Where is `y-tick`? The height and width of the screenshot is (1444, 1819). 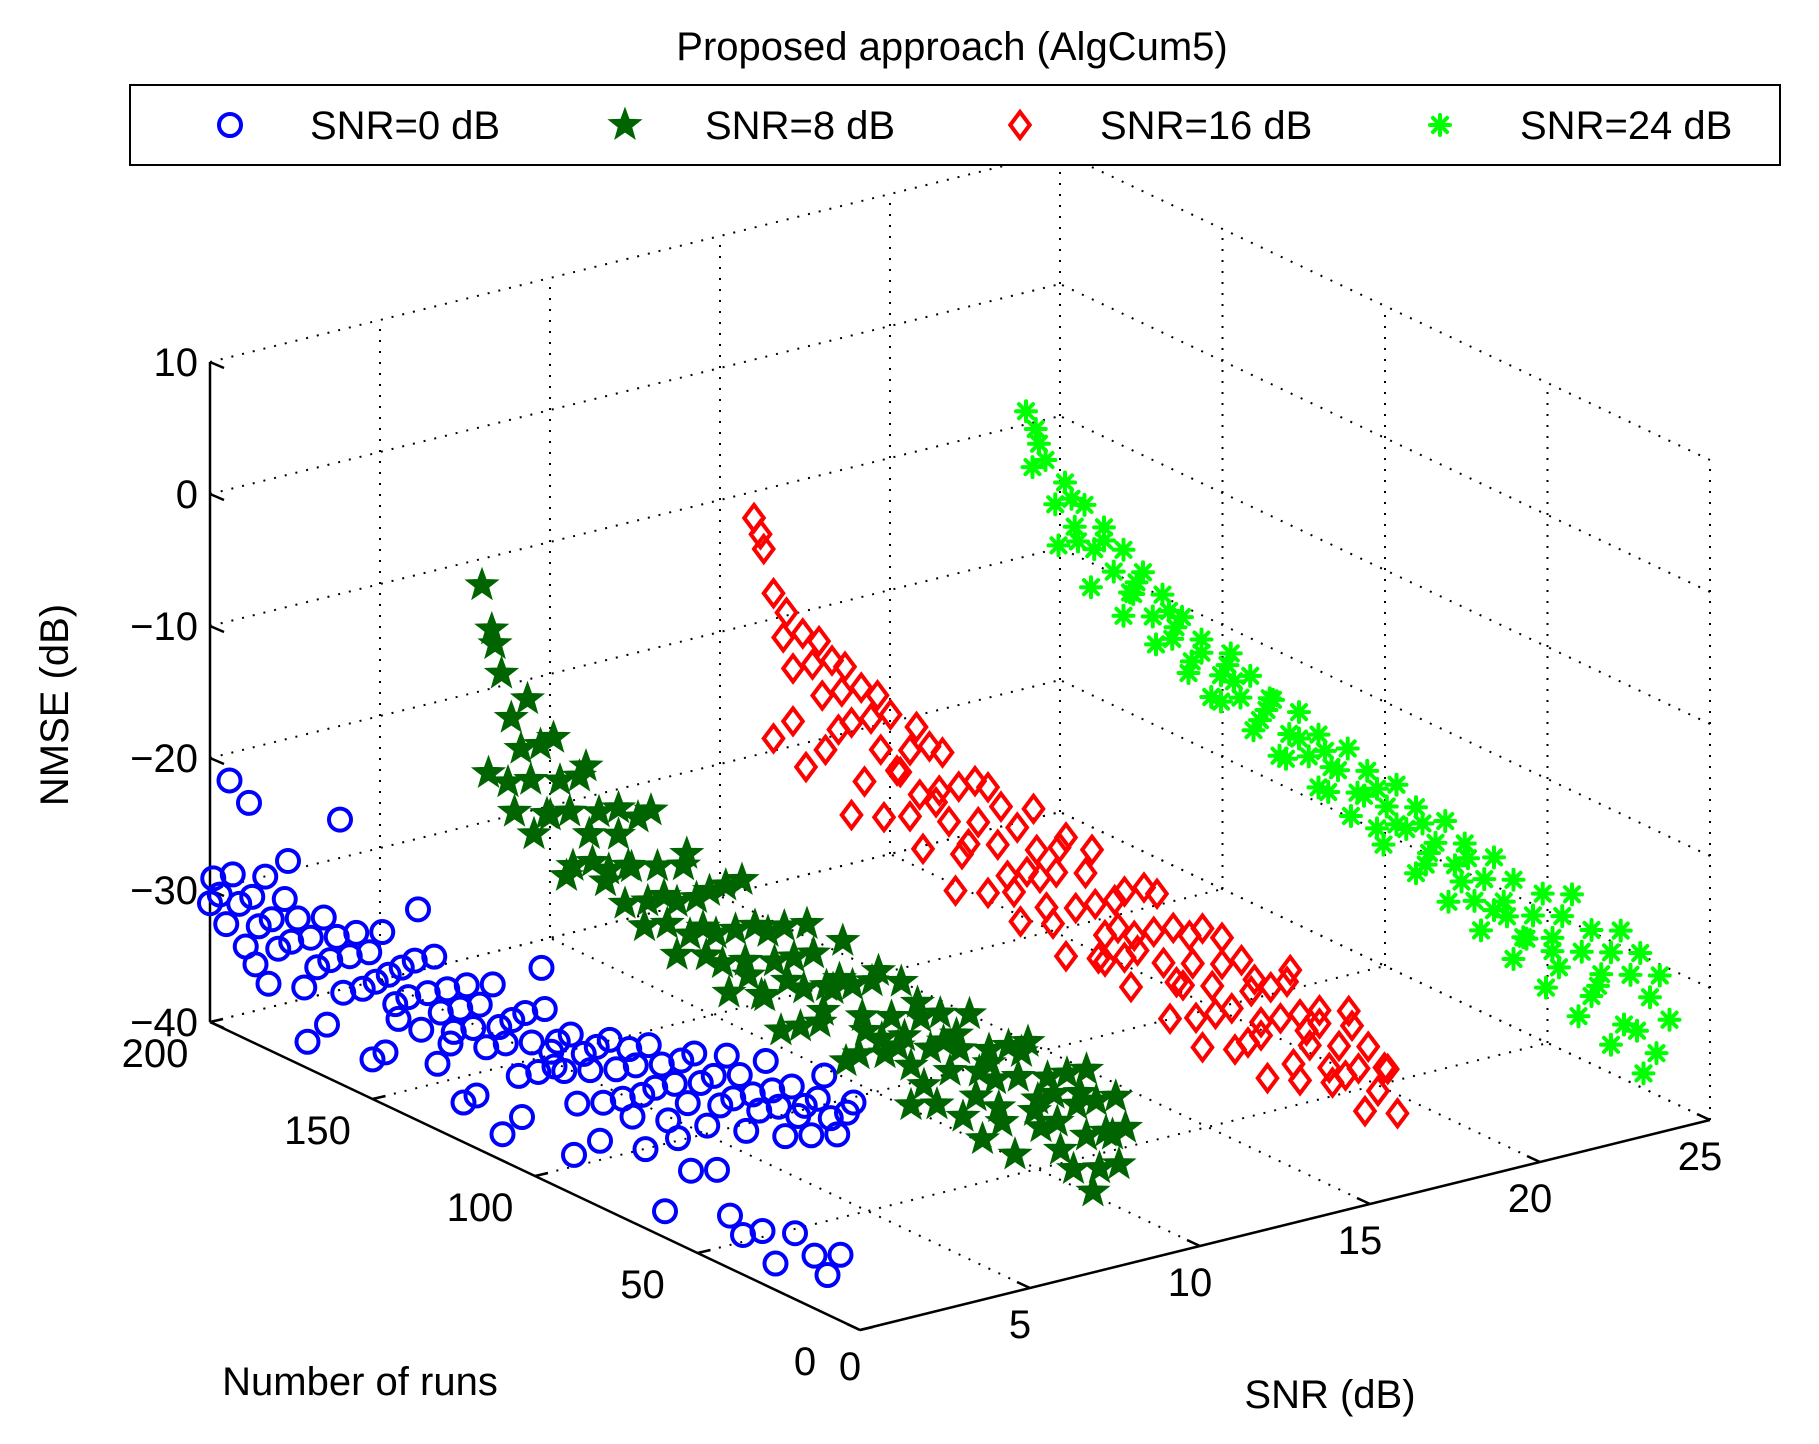
y-tick is located at coordinates (216, 1020).